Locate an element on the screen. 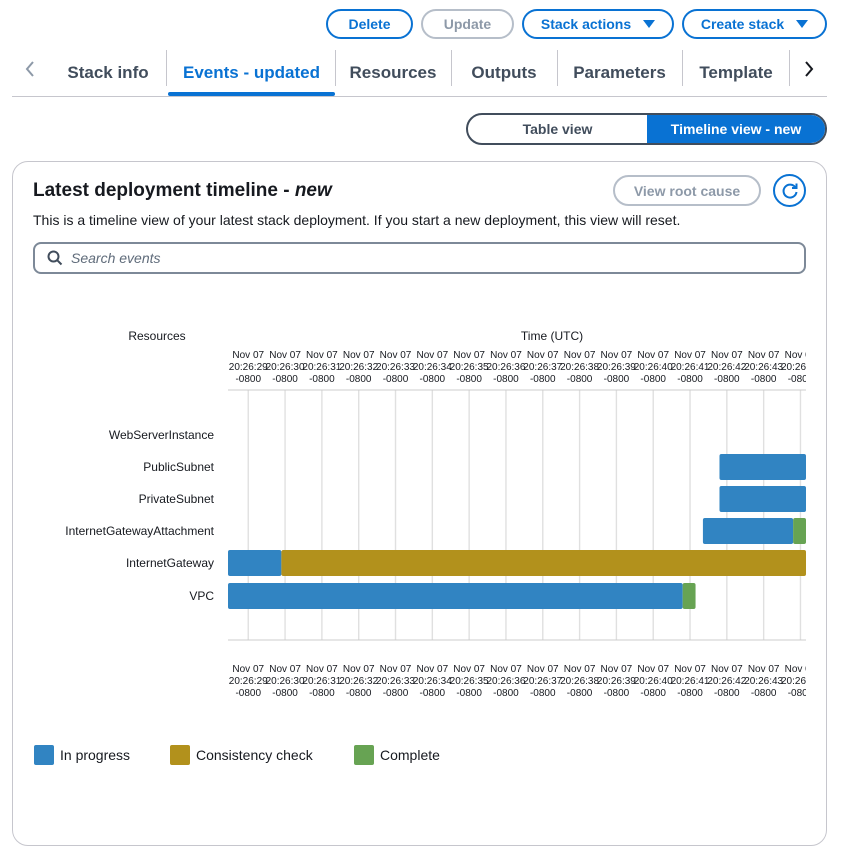  top-tick-label: Nov 07 20:26:41 -0800 is located at coordinates (690, 367).